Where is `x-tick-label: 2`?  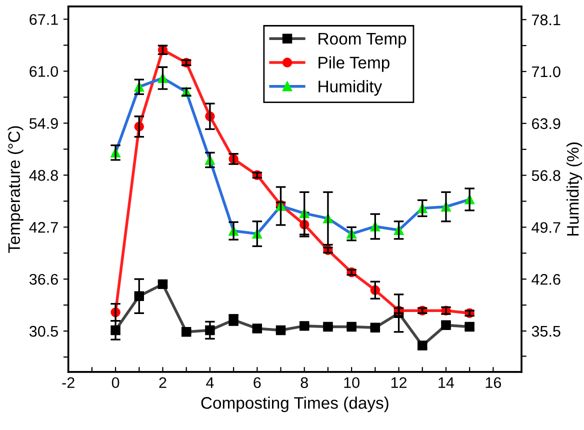 x-tick-label: 2 is located at coordinates (162, 382).